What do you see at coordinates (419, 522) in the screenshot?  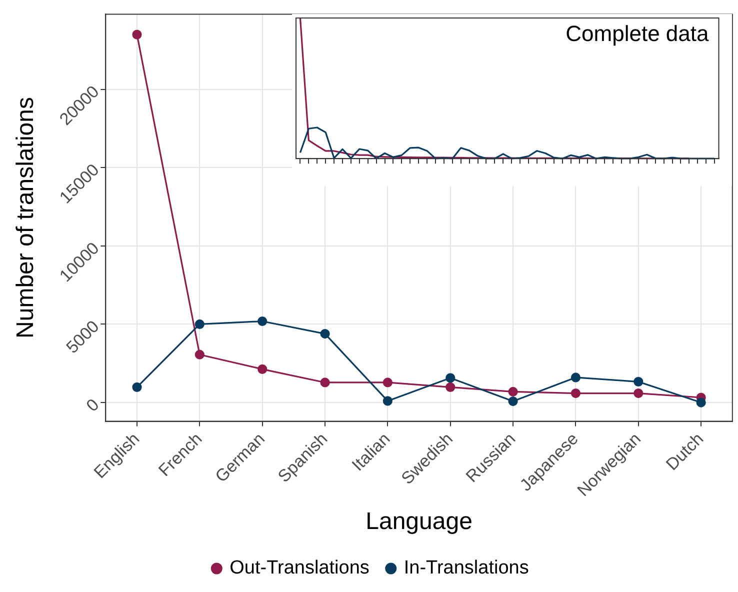 I see `x-axis-title: Language` at bounding box center [419, 522].